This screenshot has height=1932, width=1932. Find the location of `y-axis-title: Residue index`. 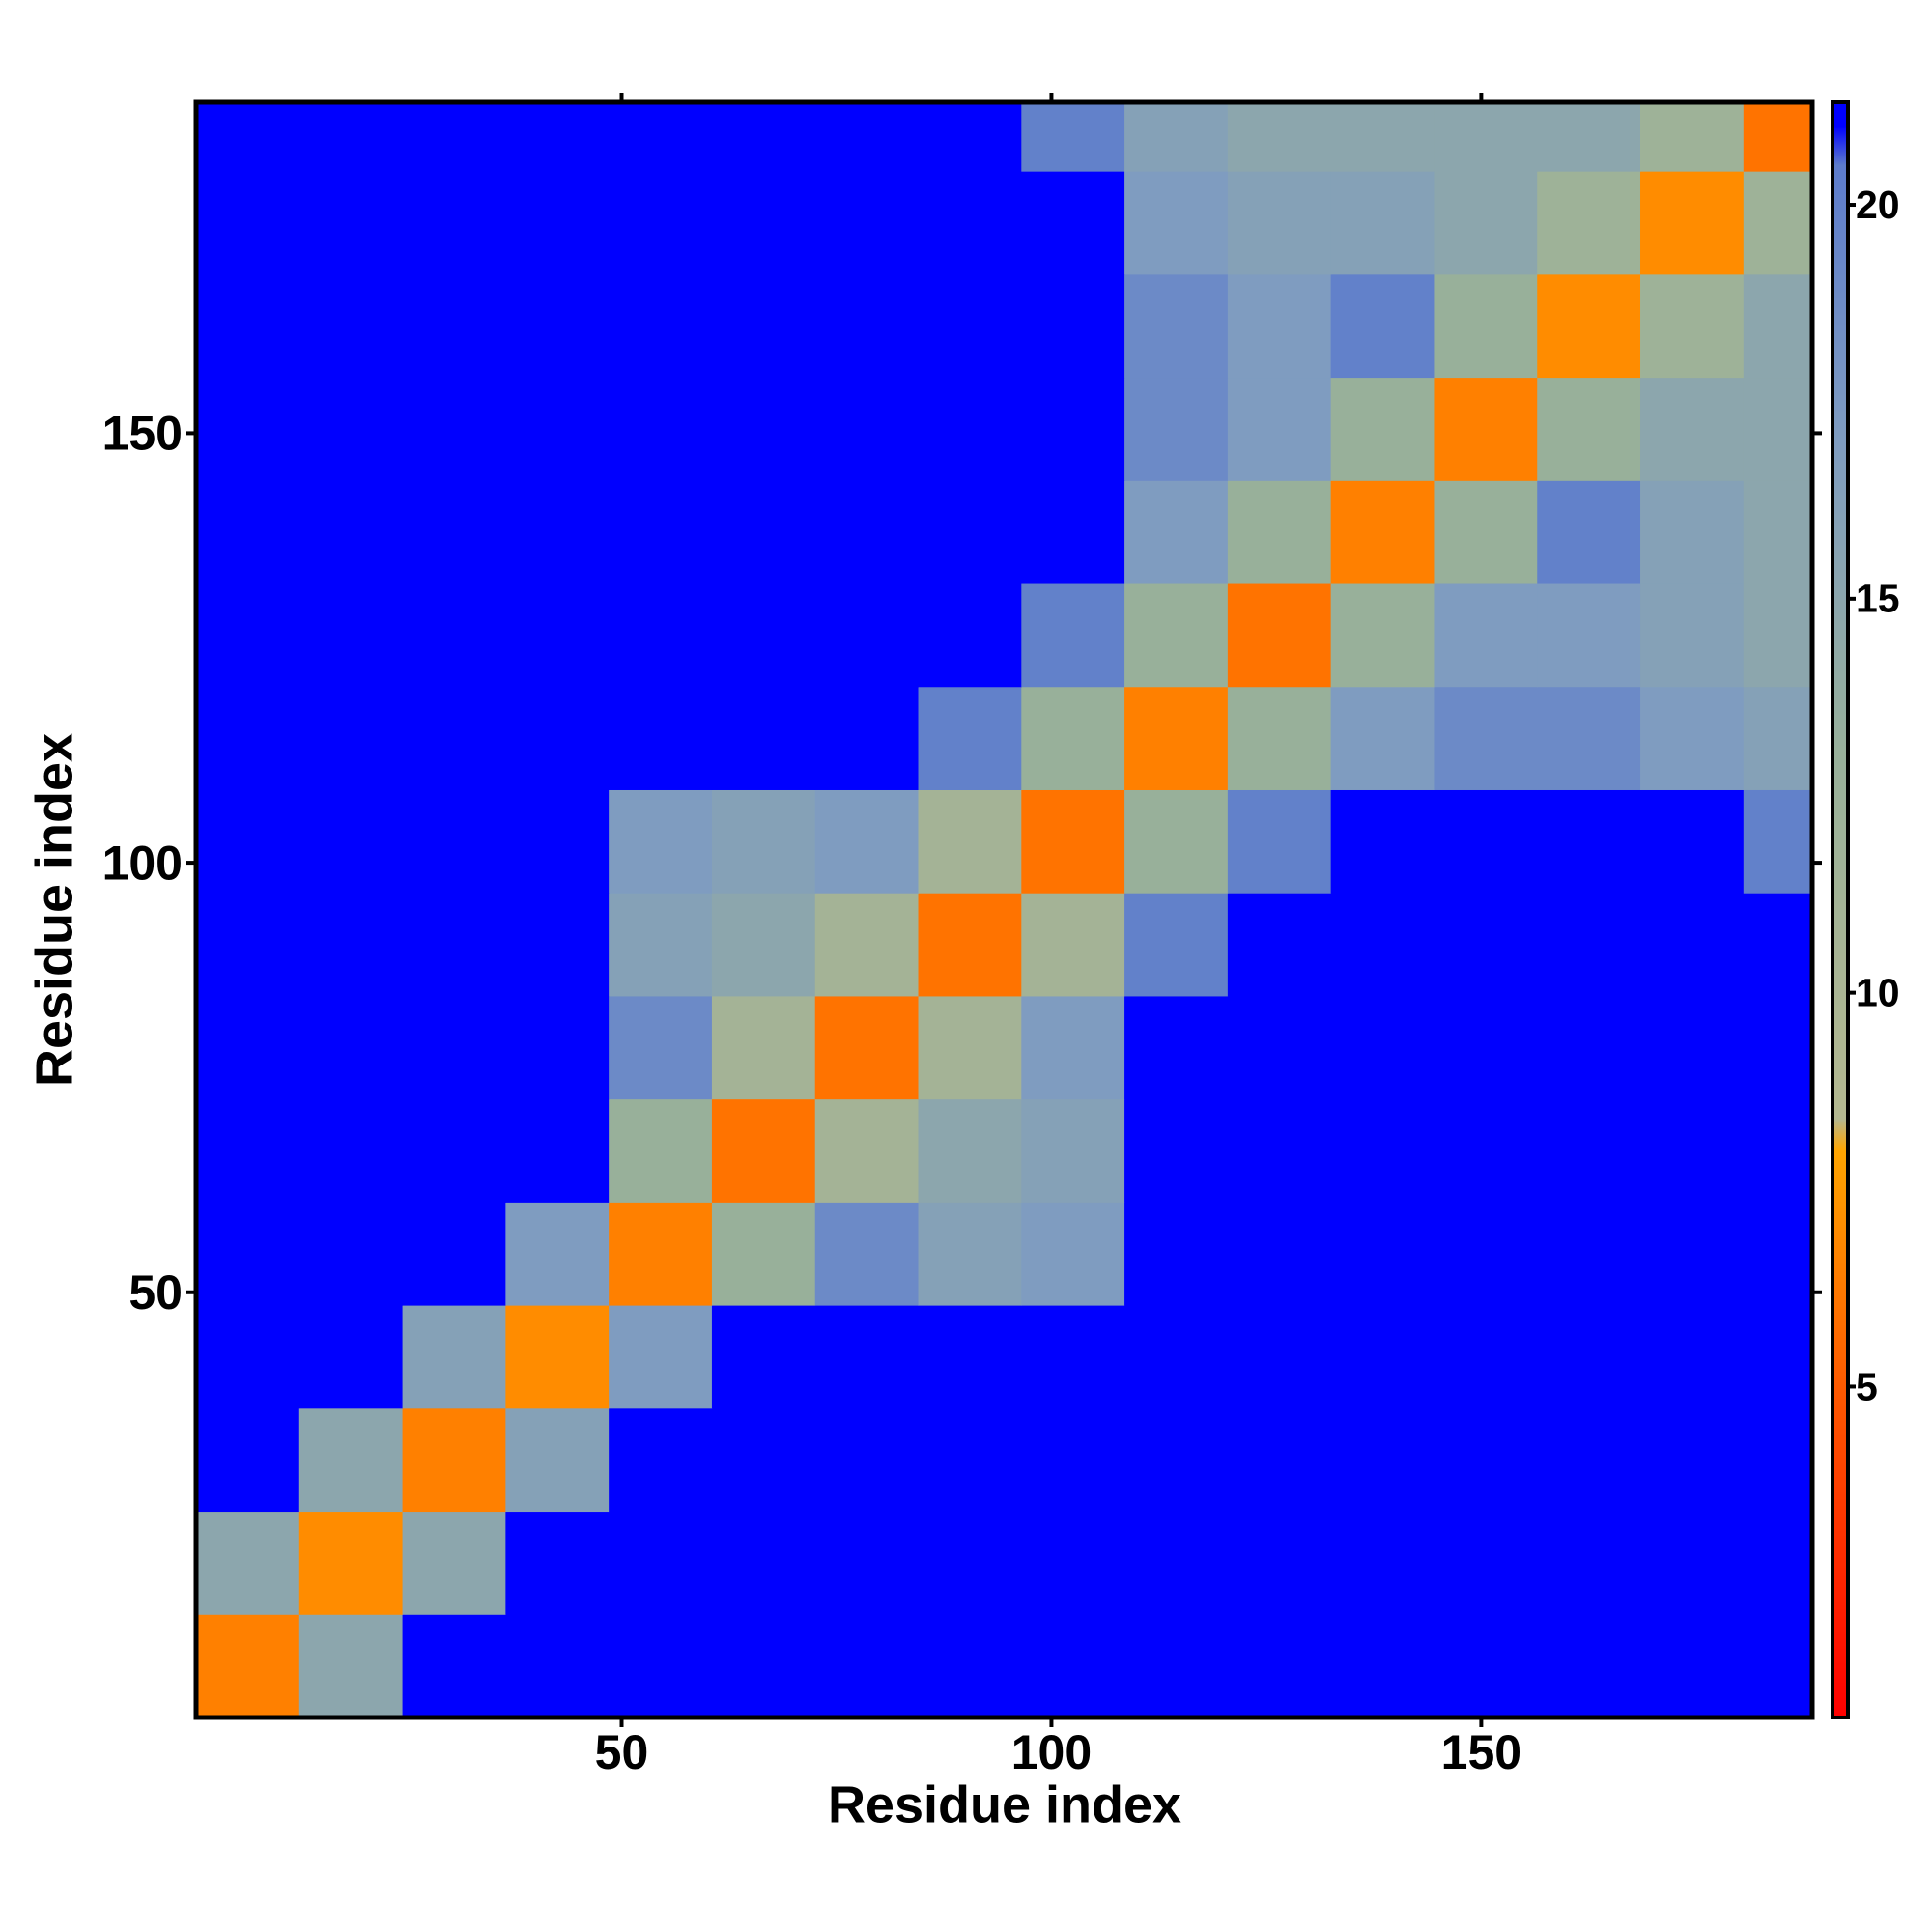

y-axis-title: Residue index is located at coordinates (54, 910).